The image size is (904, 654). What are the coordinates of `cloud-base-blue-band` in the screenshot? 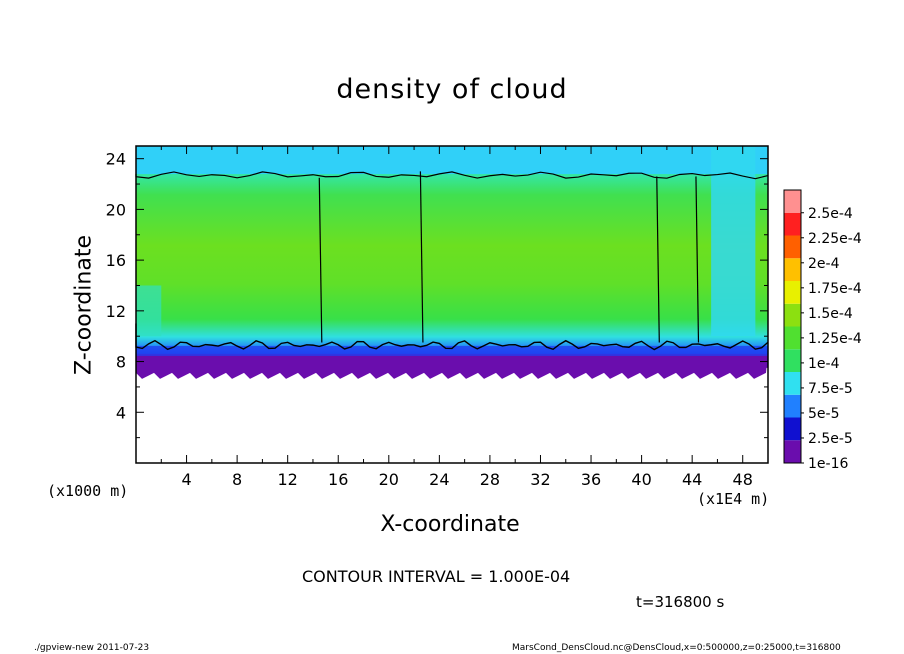 It's located at (452, 350).